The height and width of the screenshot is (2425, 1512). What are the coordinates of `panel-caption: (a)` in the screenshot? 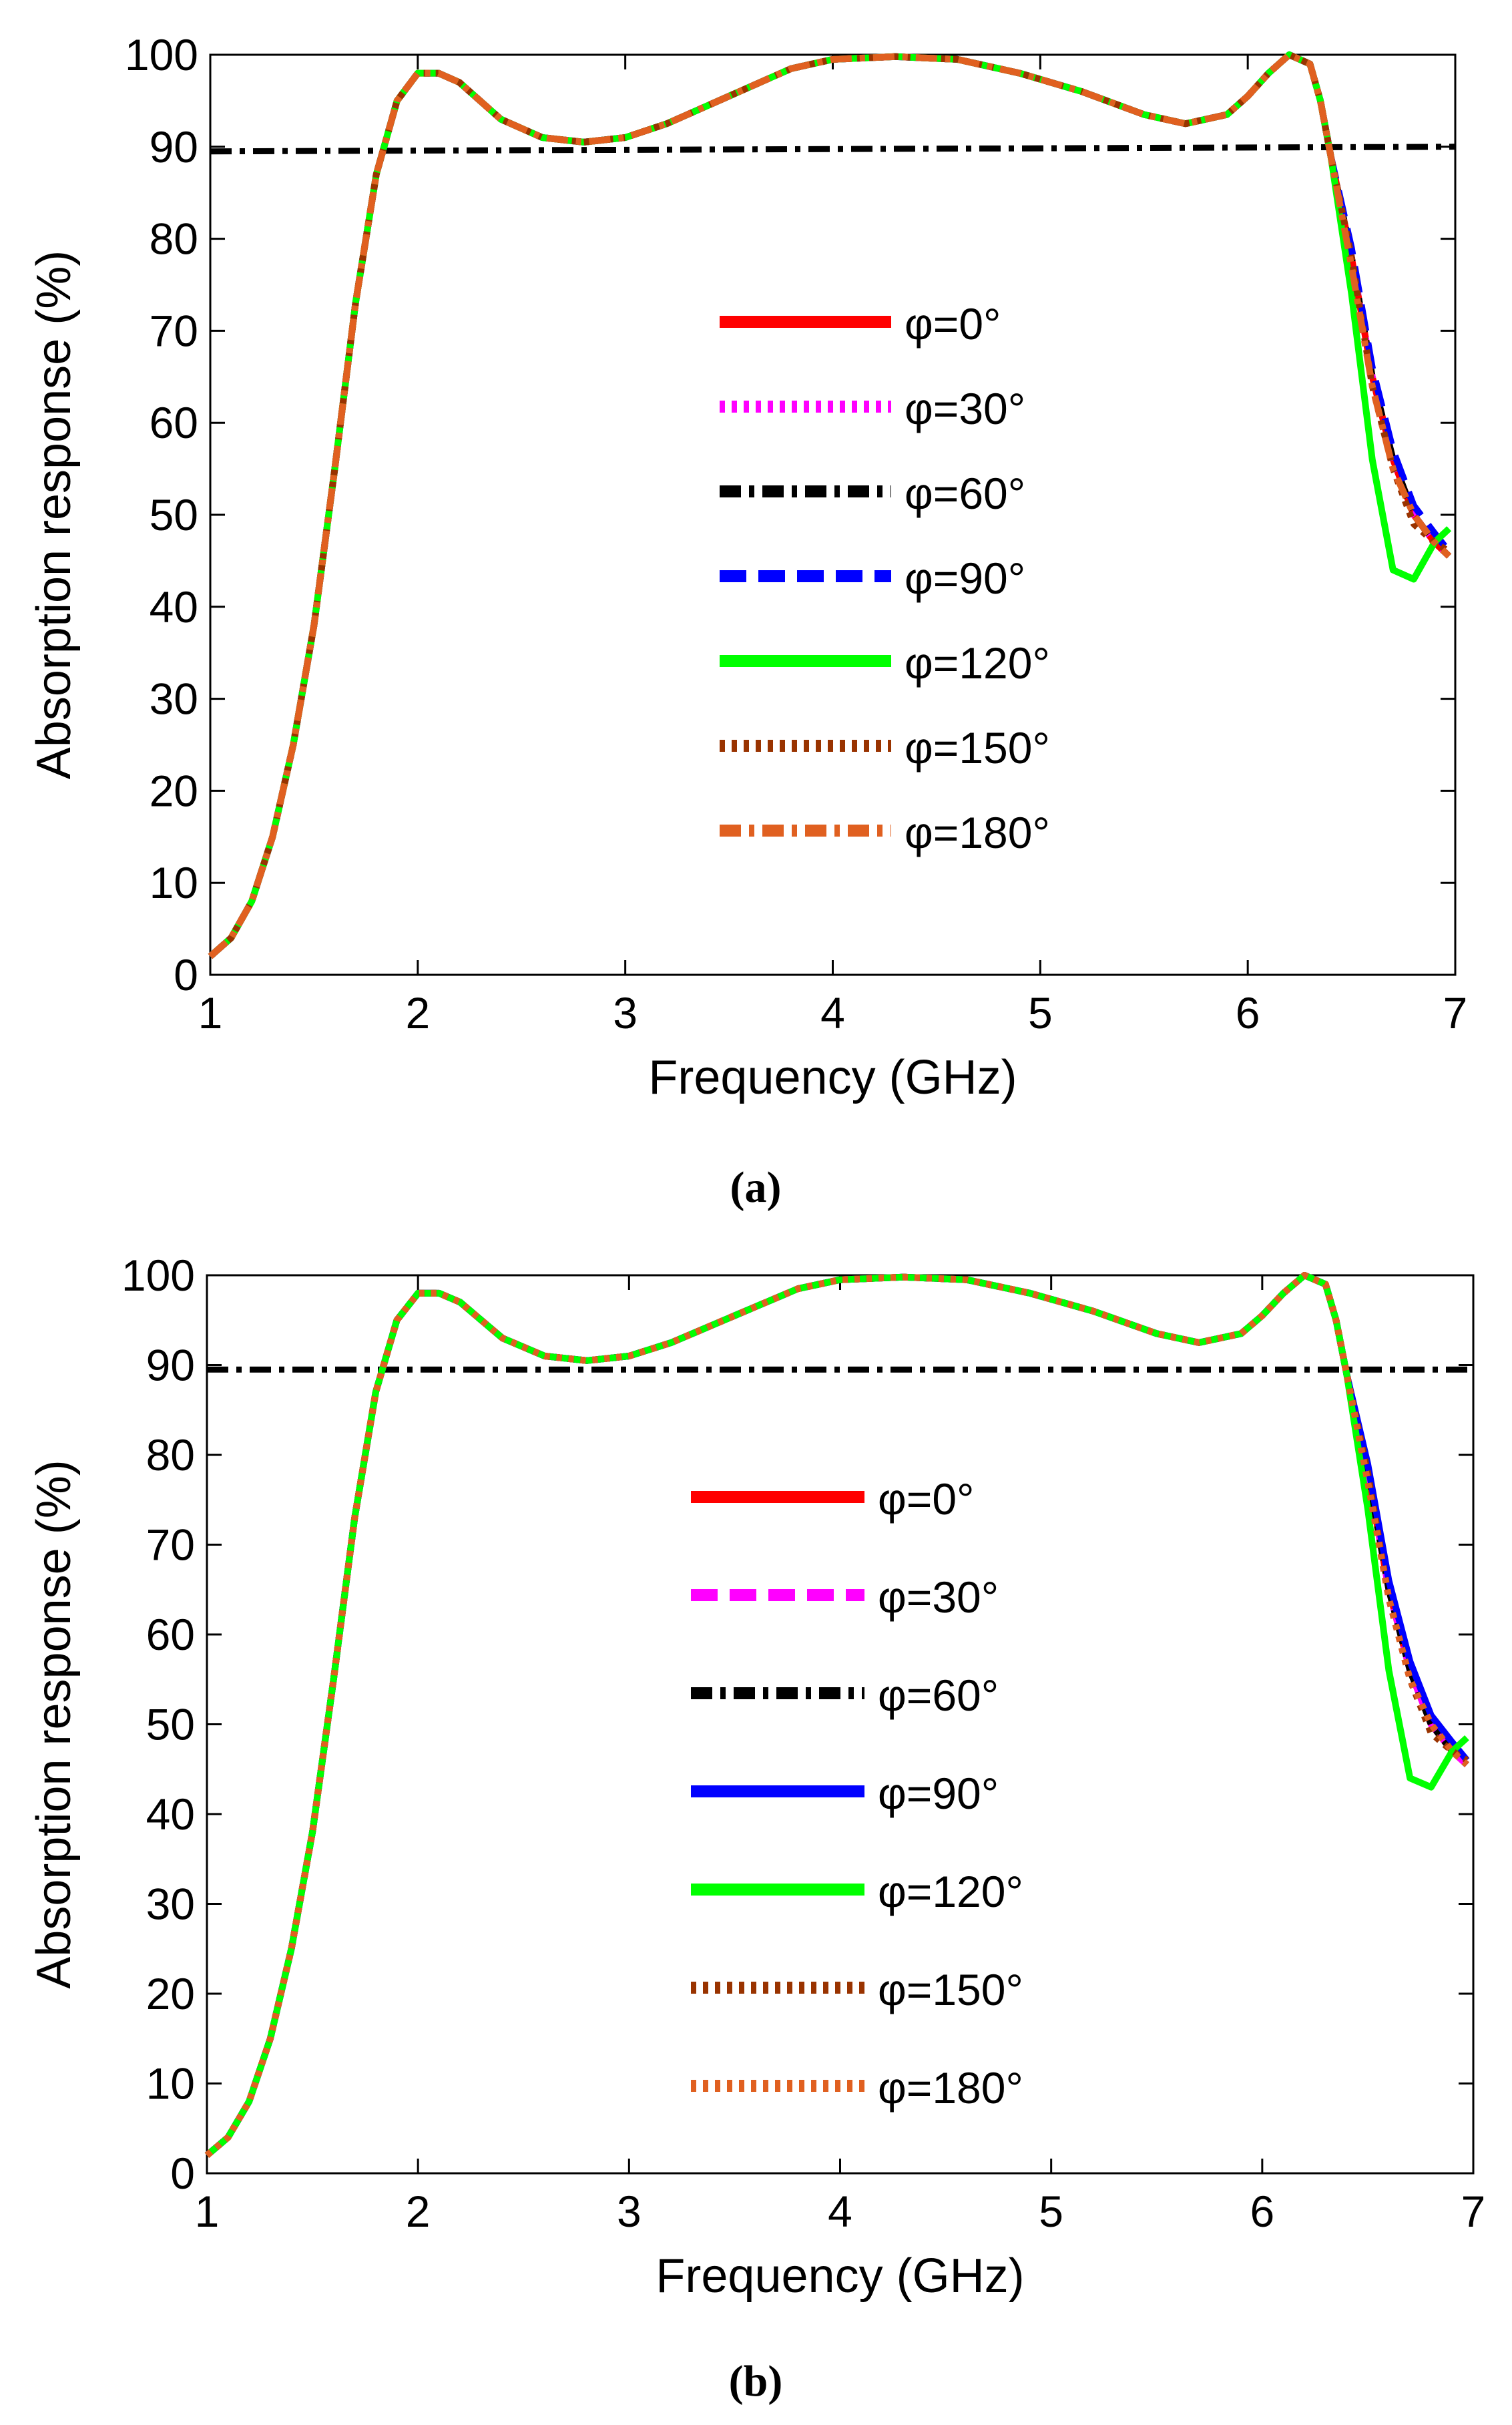 It's located at (756, 1187).